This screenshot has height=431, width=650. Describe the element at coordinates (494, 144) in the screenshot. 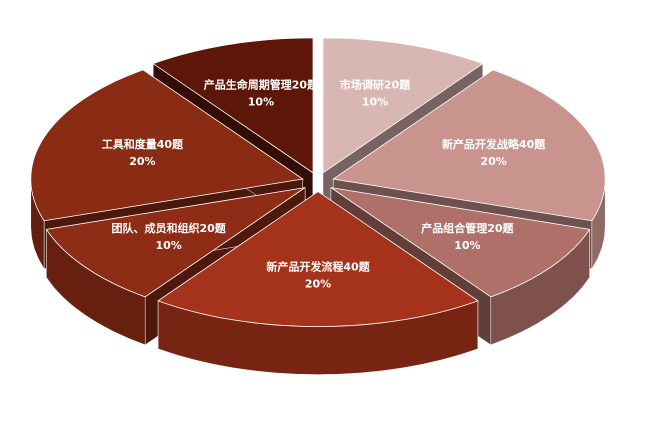

I see `slice-label: 新产品开发战略40题` at that location.